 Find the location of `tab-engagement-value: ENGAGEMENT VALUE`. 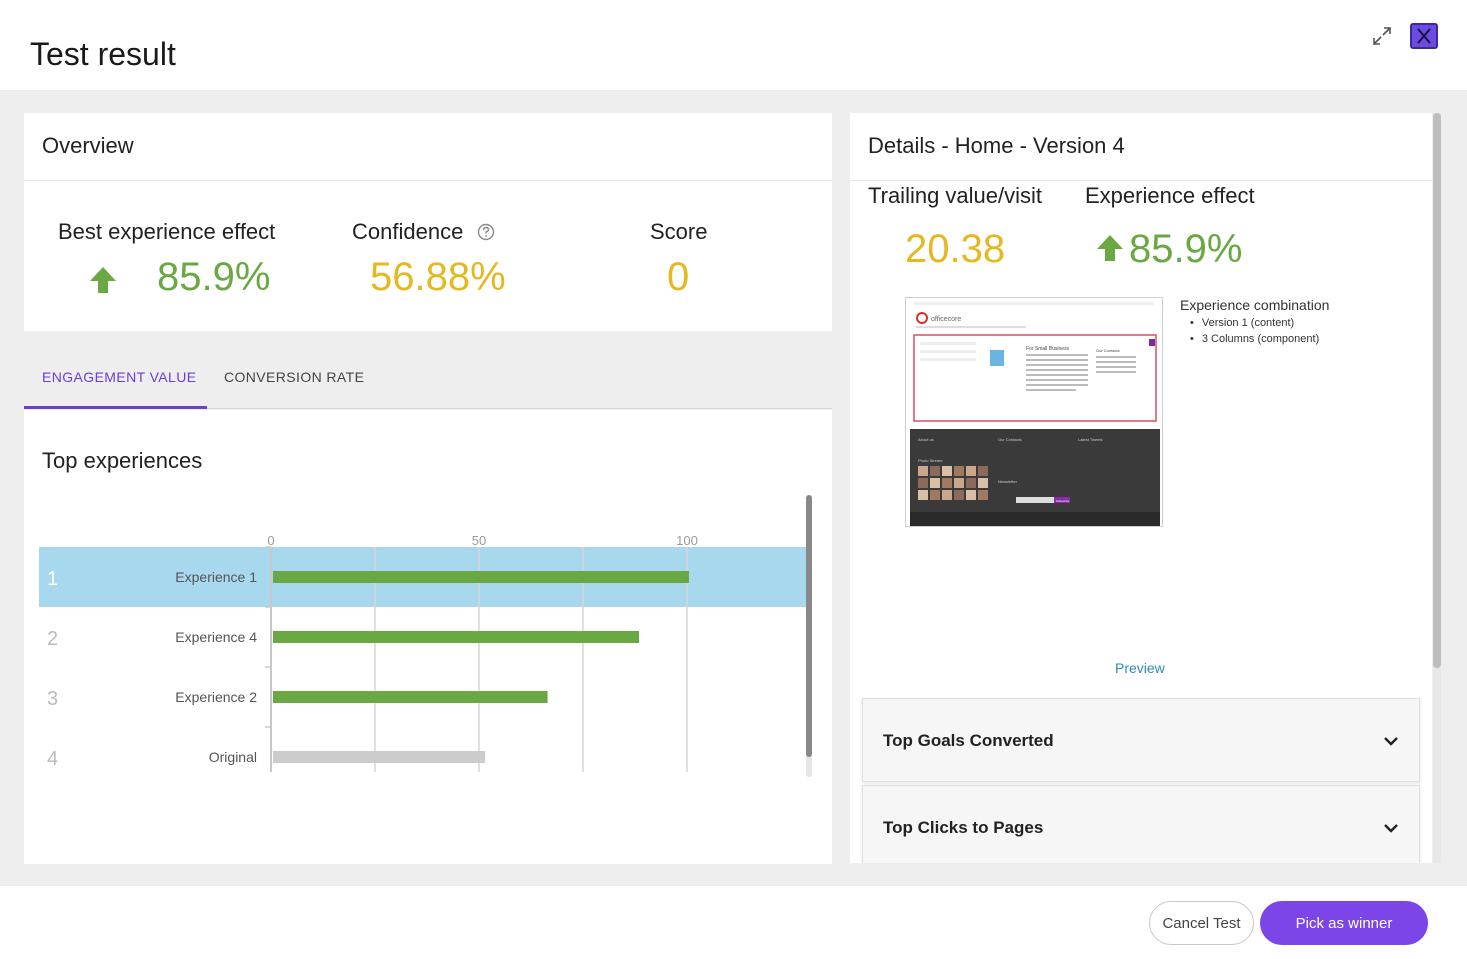

tab-engagement-value: ENGAGEMENT VALUE is located at coordinates (119, 377).